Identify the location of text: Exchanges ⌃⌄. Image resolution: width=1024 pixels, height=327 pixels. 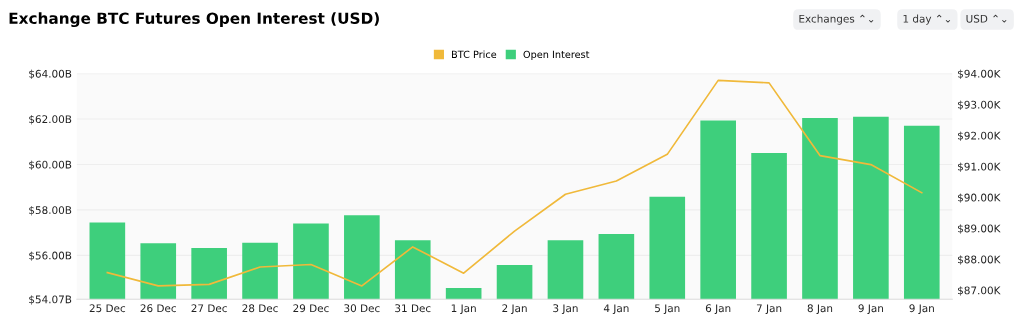
(836, 19).